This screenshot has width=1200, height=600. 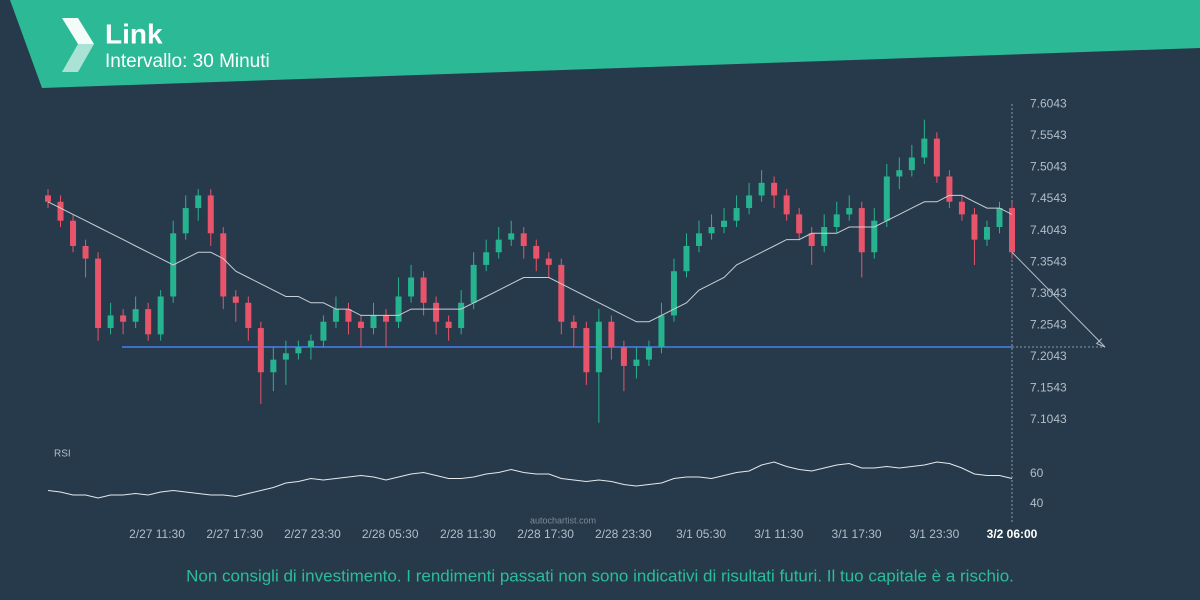 I want to click on y-tick-label: 7.3543, so click(x=1048, y=261).